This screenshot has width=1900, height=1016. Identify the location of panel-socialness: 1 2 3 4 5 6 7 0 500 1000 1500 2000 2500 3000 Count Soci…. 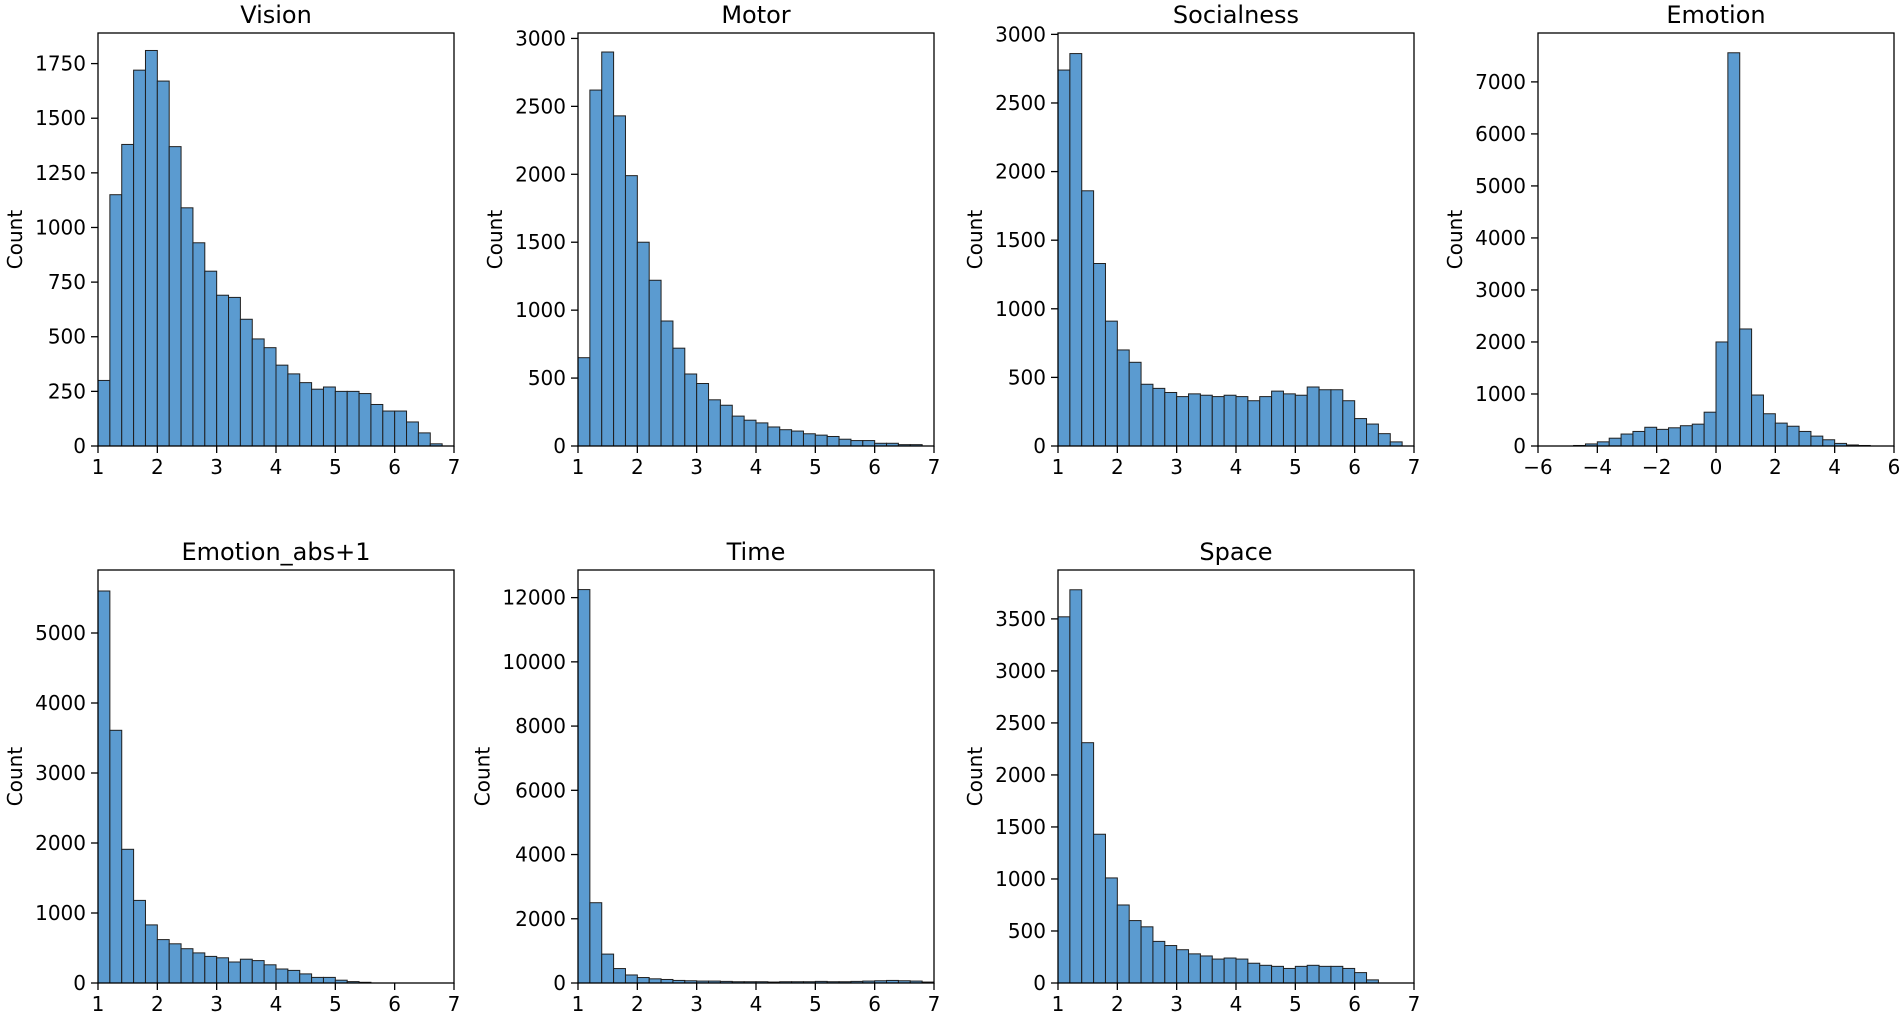
(1191, 240).